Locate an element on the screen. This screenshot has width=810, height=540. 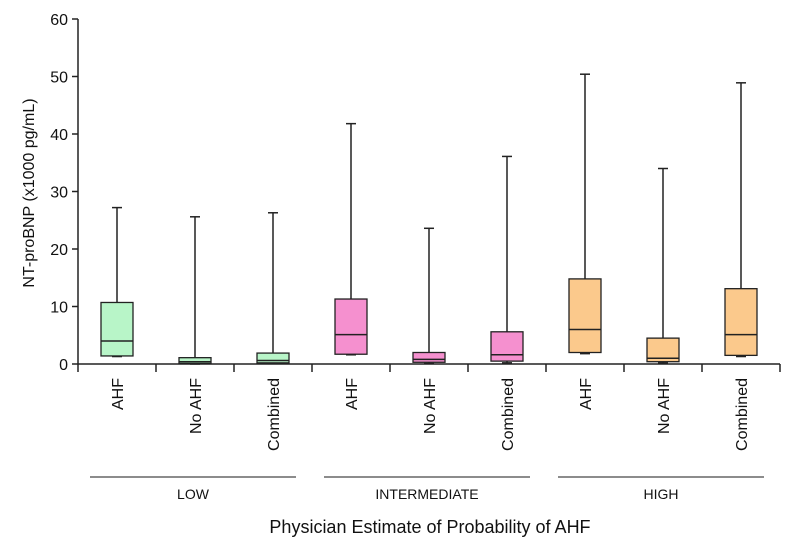
y-tick-label: 20 is located at coordinates (59, 250).